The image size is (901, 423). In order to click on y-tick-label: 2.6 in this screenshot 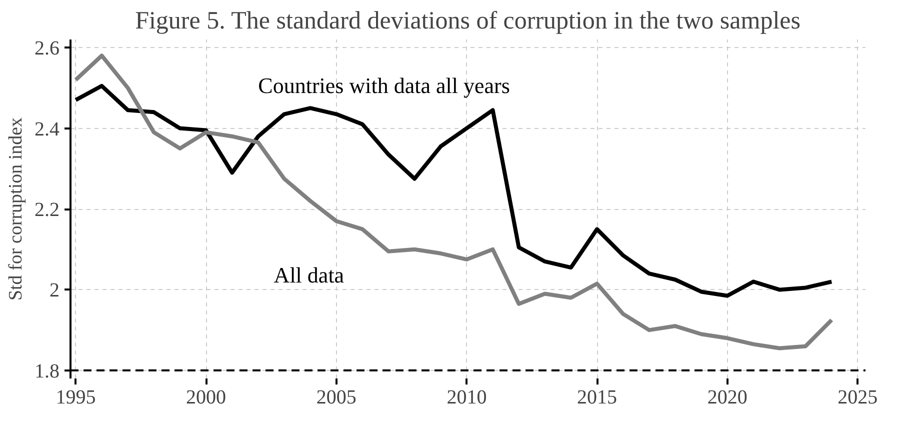, I will do `click(47, 49)`.